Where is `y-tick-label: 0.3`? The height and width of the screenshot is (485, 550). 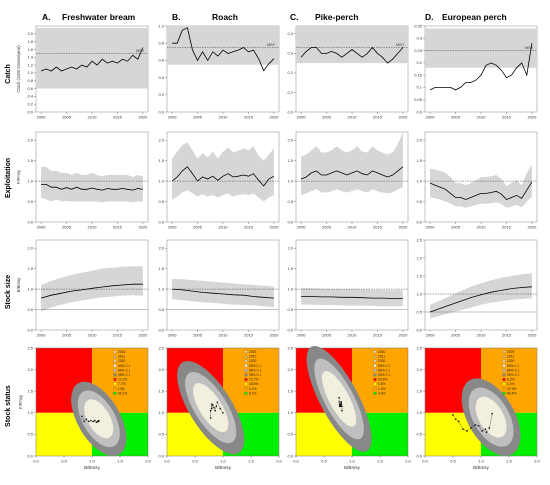
y-tick-label: 0.3 is located at coordinates (290, 53).